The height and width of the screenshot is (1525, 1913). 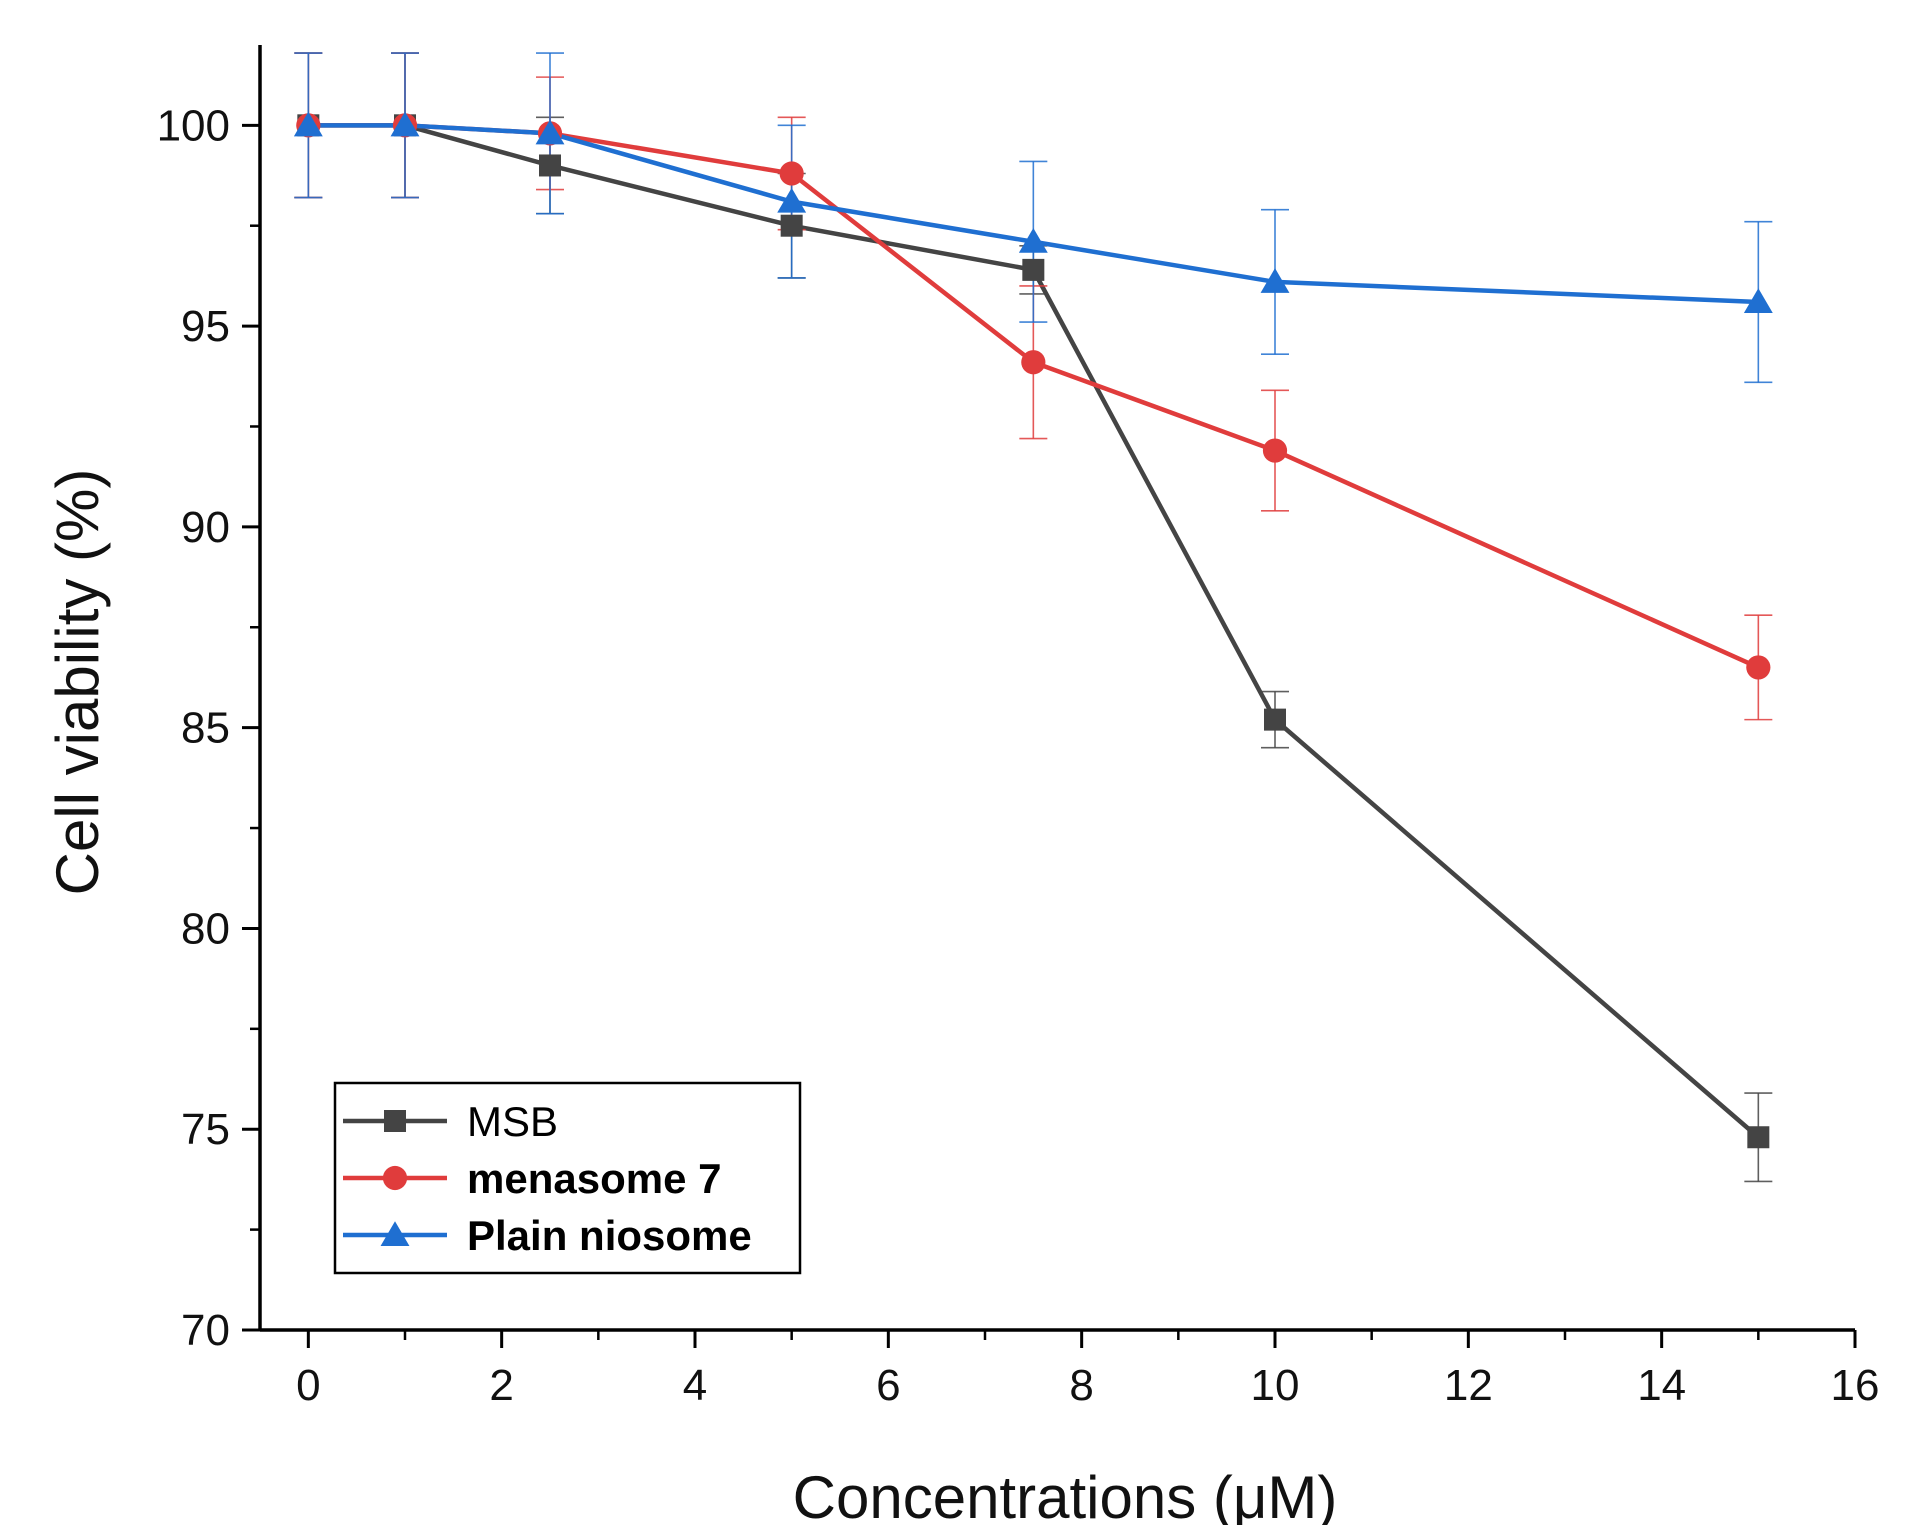 I want to click on legend: MSB menasome 7 Plain niosome, so click(x=567, y=1178).